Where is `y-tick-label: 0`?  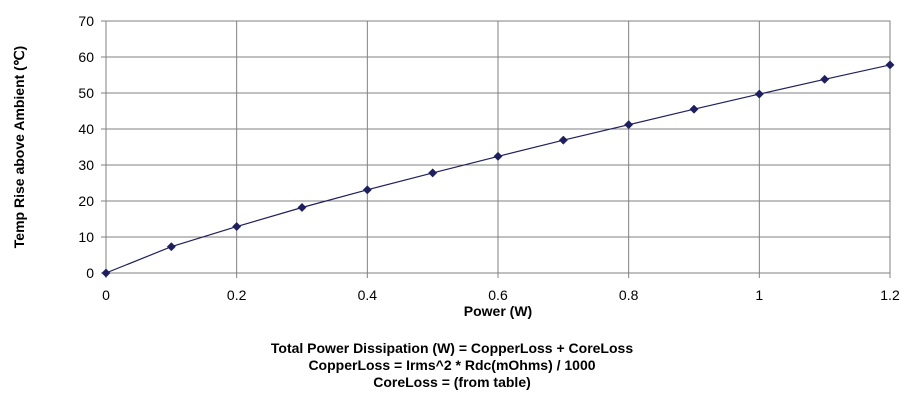
y-tick-label: 0 is located at coordinates (90, 273).